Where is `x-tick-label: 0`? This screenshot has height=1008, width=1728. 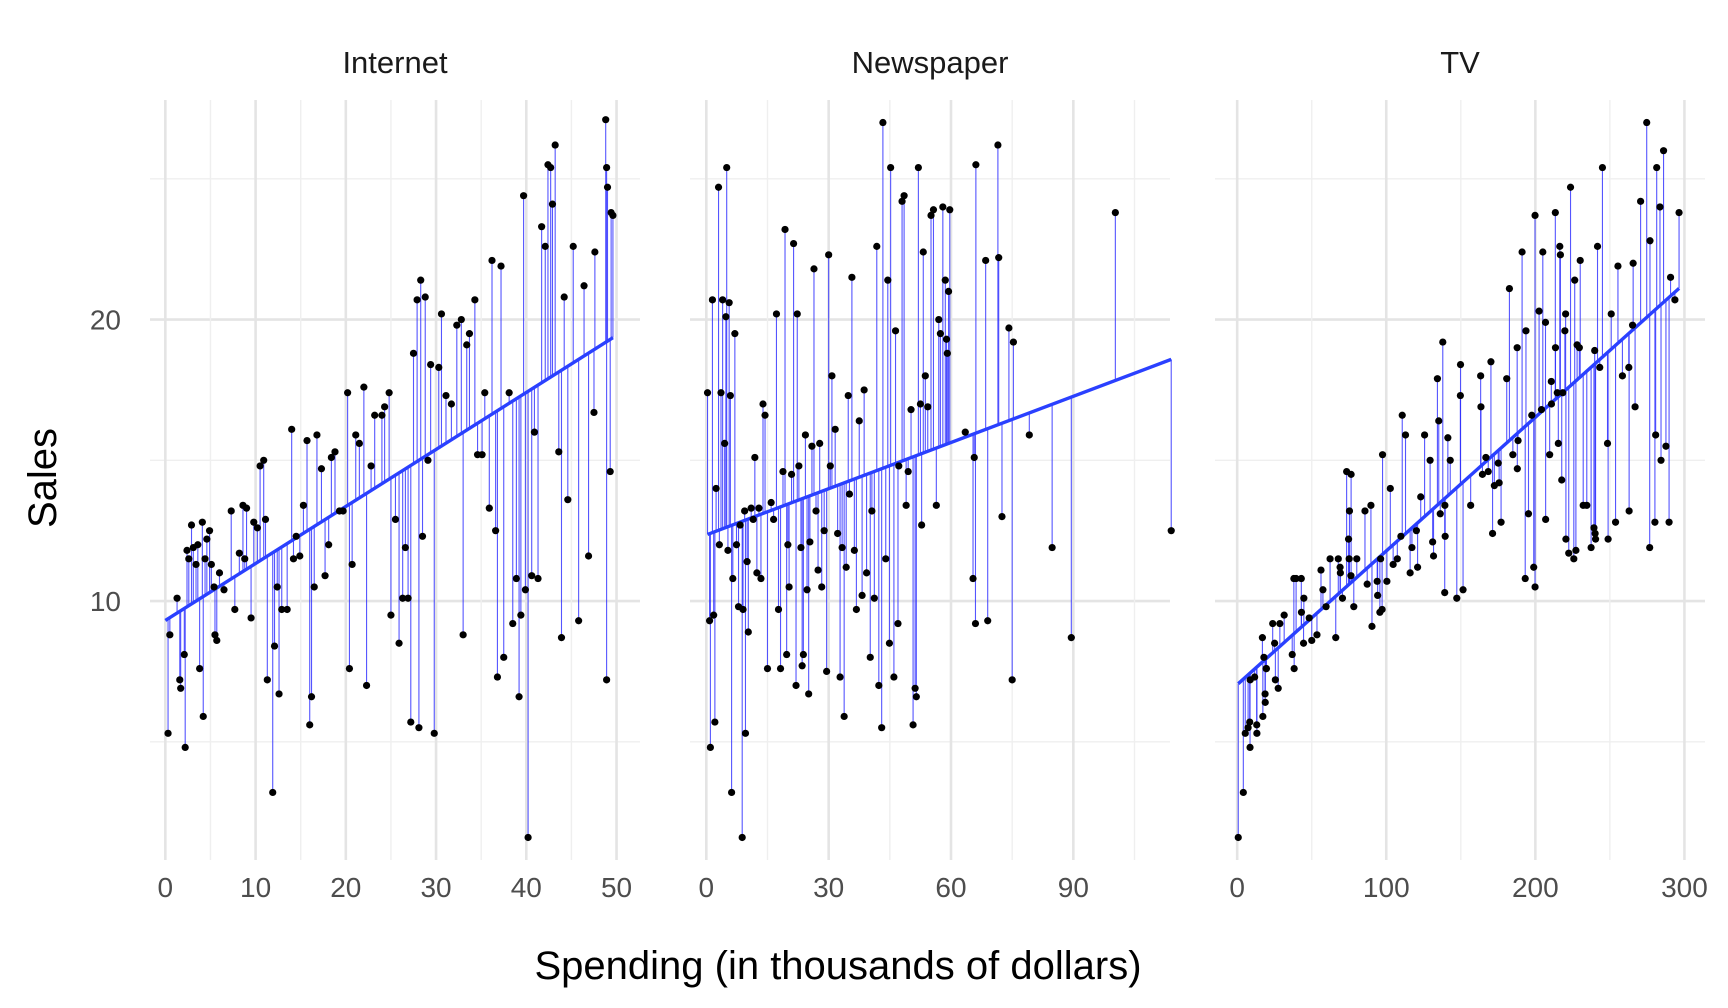
x-tick-label: 0 is located at coordinates (707, 887).